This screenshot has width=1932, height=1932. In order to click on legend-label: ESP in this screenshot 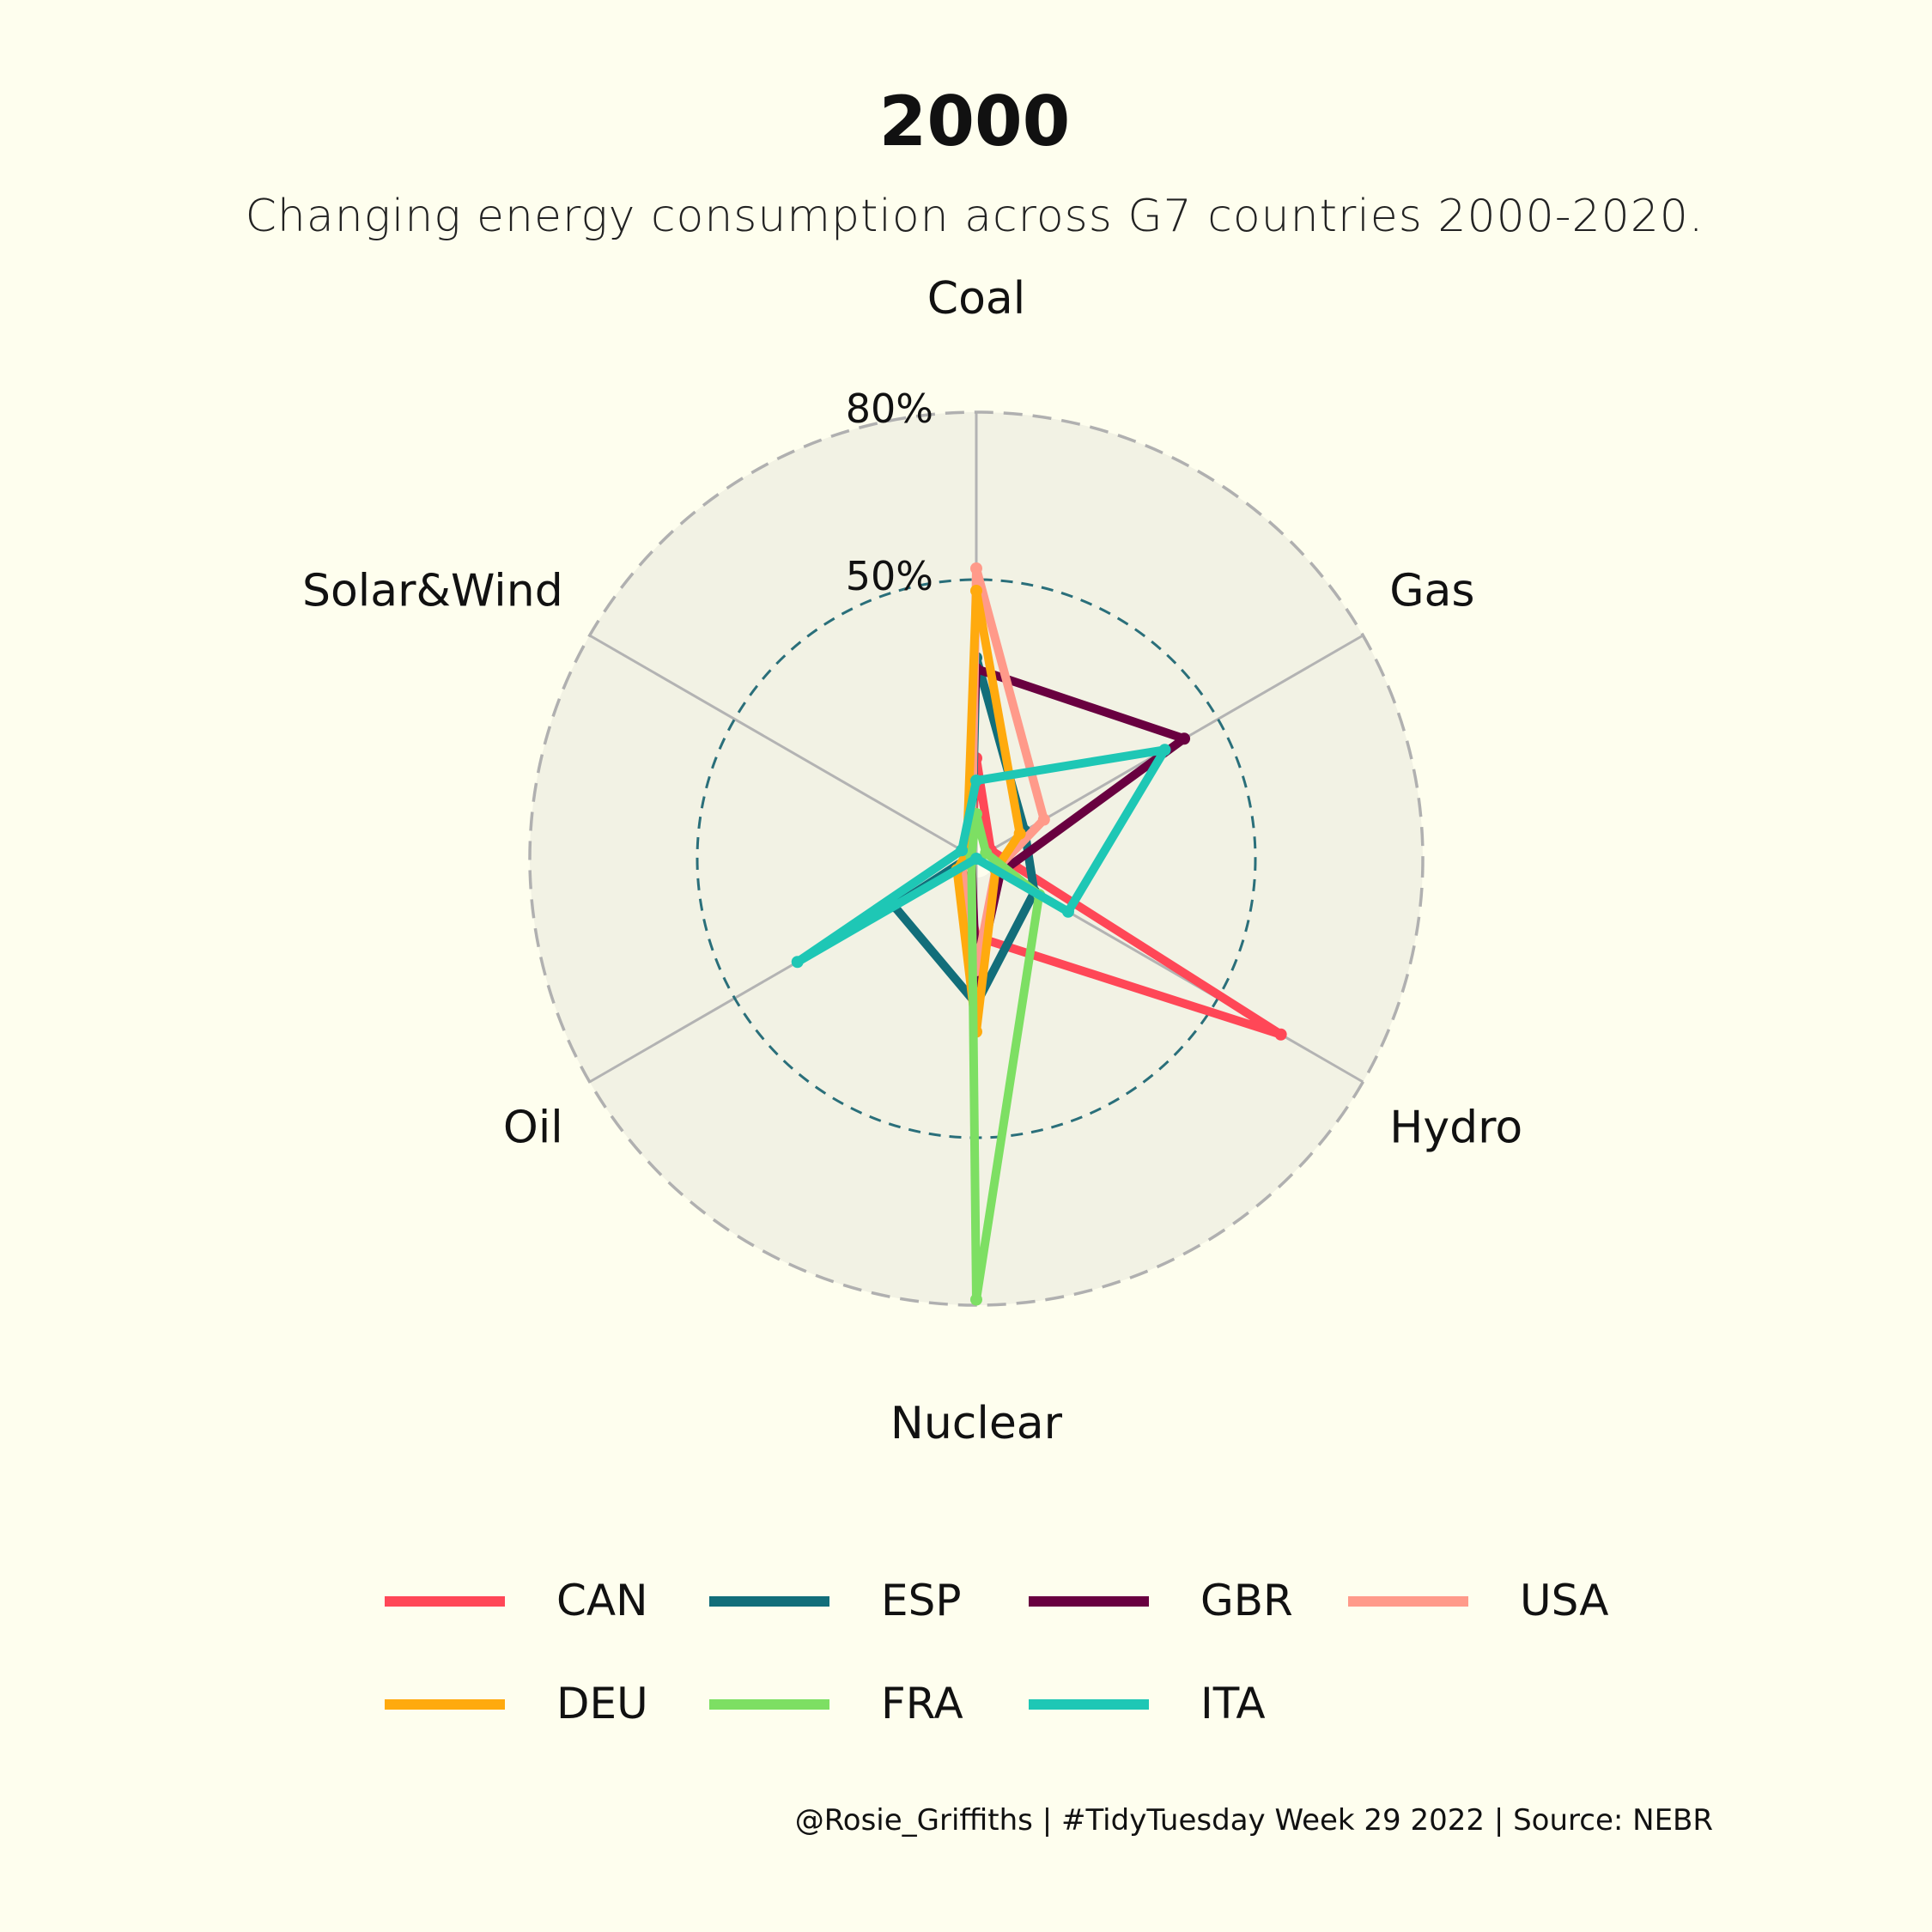, I will do `click(921, 1601)`.